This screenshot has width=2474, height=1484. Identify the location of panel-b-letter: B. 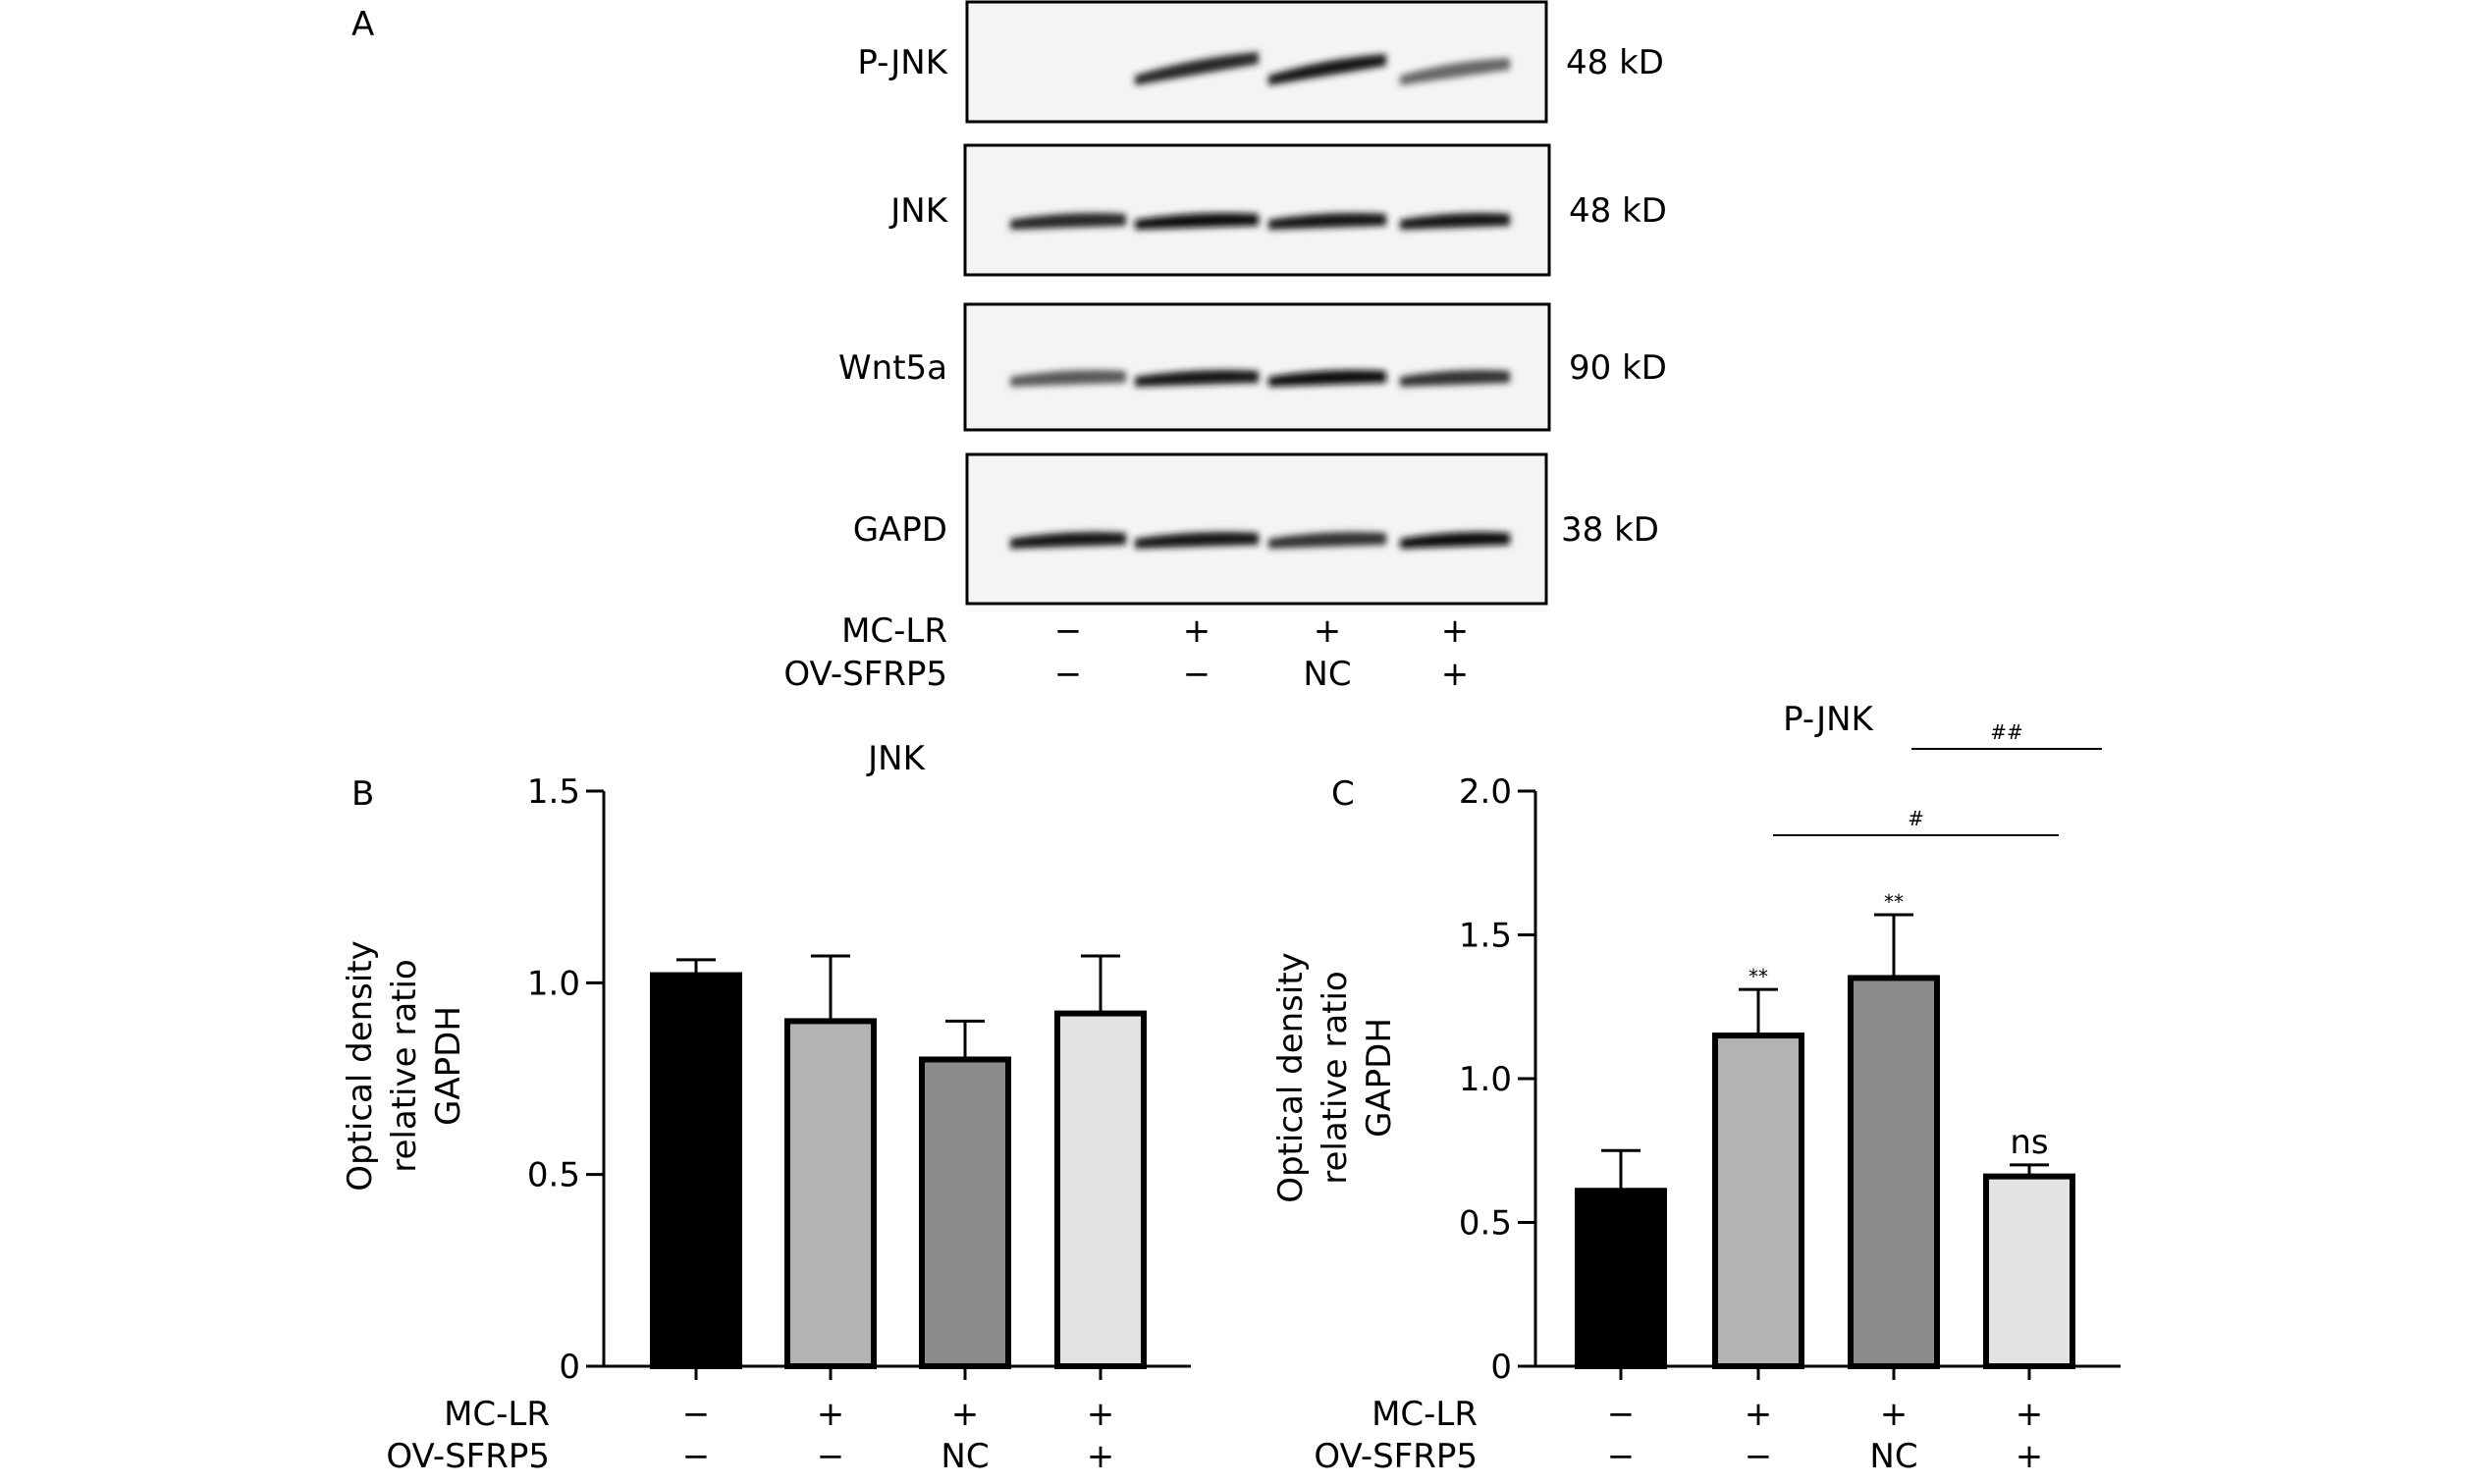
(362, 794).